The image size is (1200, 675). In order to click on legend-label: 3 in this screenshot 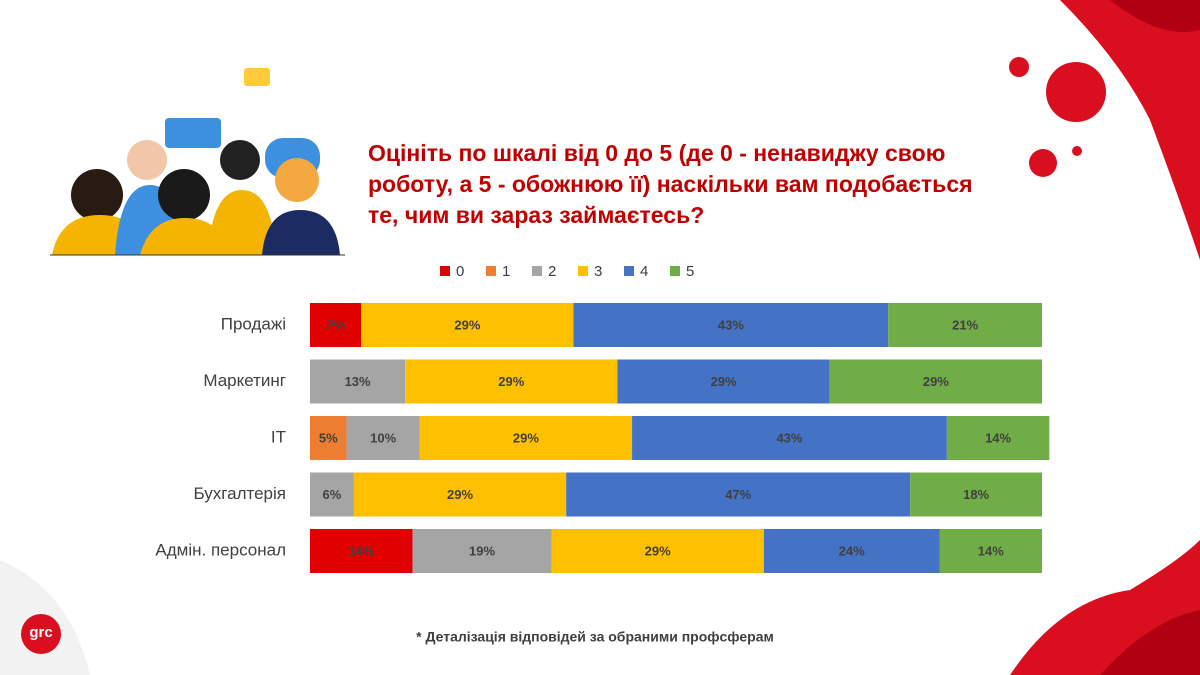, I will do `click(598, 271)`.